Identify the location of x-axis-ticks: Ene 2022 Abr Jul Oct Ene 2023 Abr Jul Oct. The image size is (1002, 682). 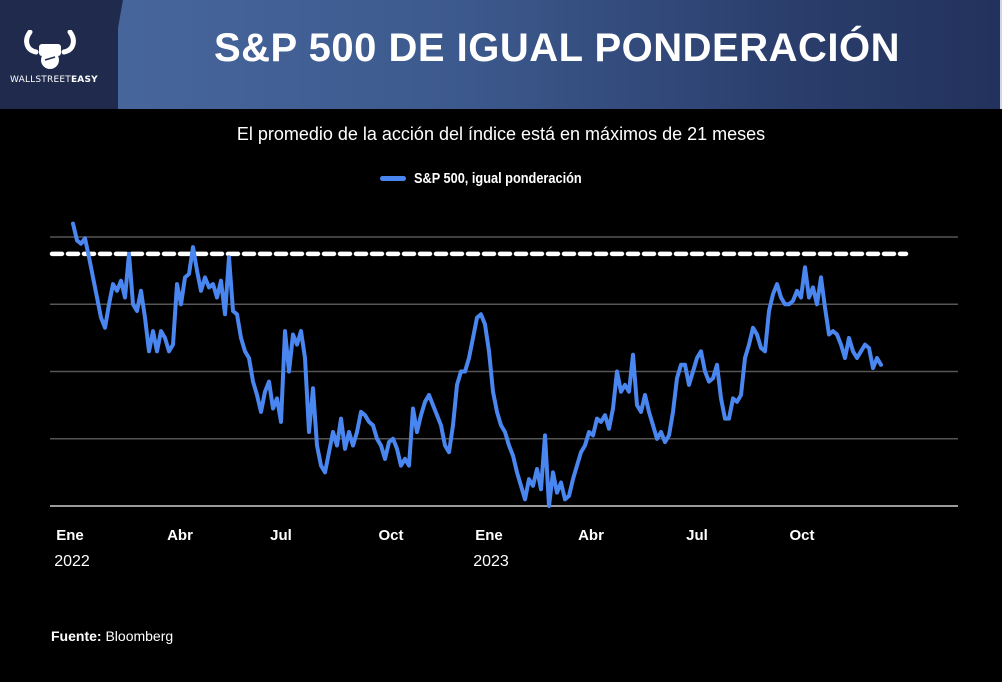
(434, 548).